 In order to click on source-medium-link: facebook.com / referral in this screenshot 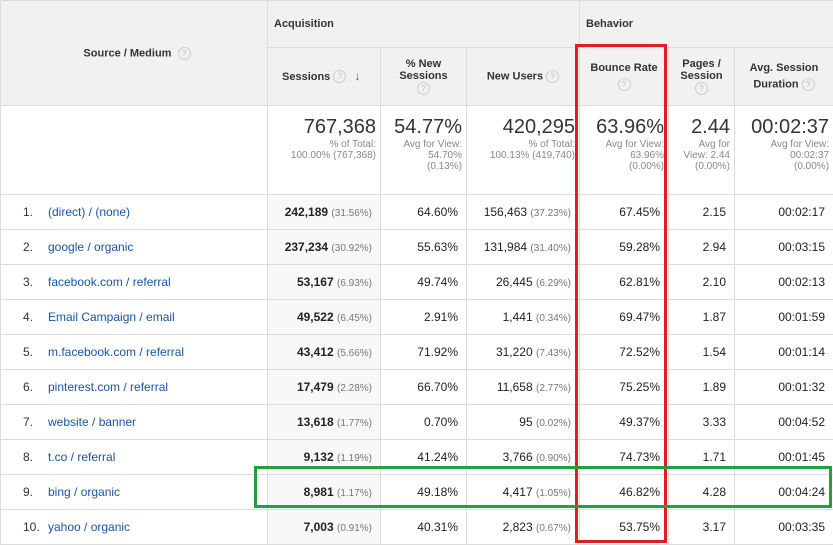, I will do `click(109, 282)`.